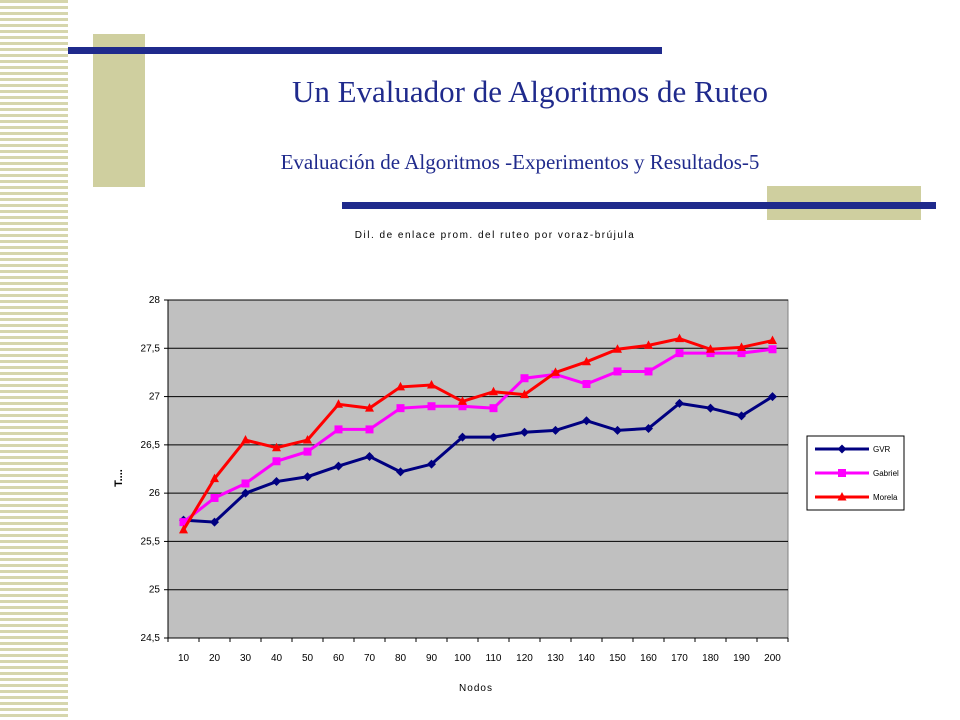  Describe the element at coordinates (772, 658) in the screenshot. I see `x-tick-label: 200` at that location.